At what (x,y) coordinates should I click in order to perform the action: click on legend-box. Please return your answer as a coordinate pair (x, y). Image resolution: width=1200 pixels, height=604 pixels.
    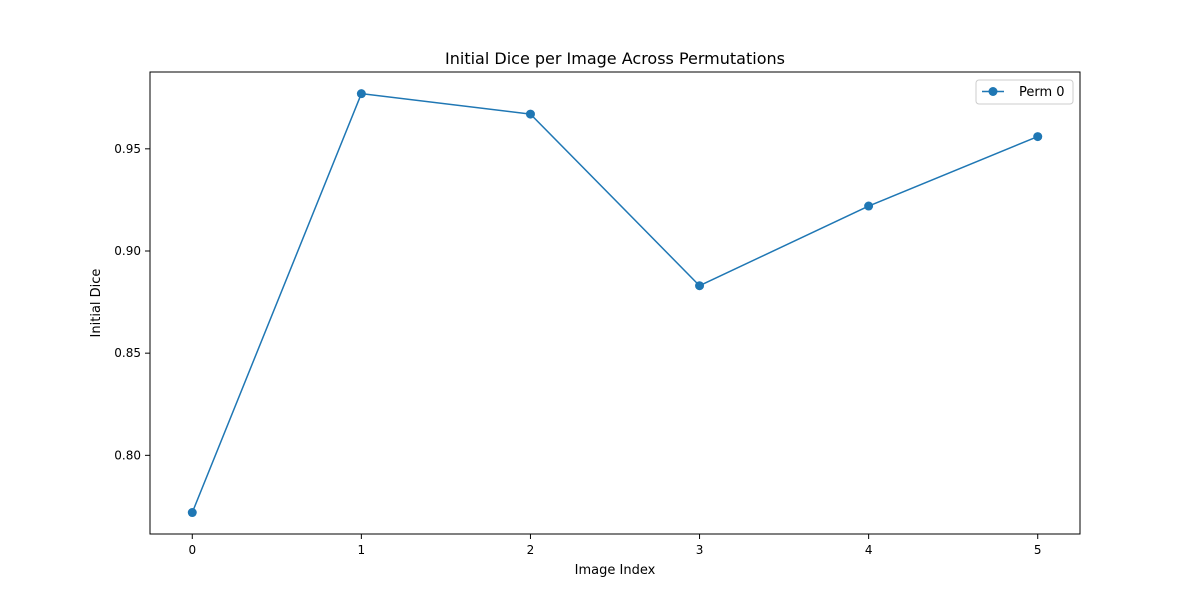
    Looking at the image, I should click on (1024, 92).